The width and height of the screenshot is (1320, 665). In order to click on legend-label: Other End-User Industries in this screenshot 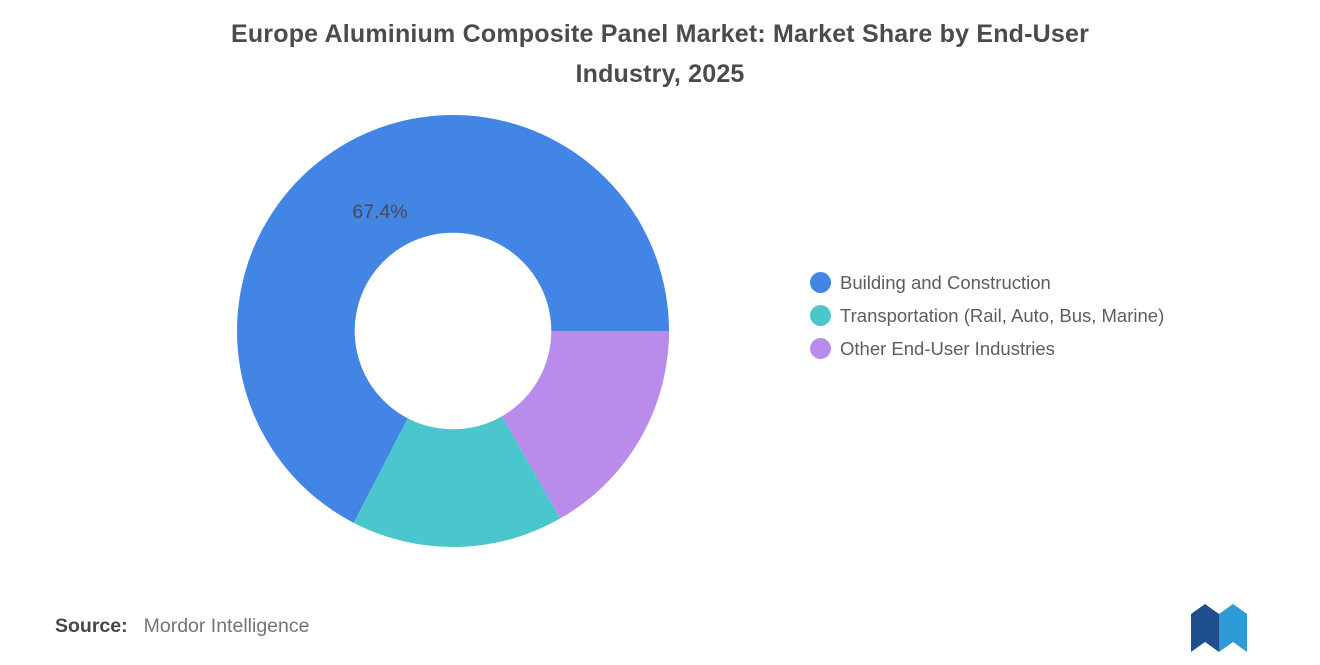, I will do `click(947, 348)`.